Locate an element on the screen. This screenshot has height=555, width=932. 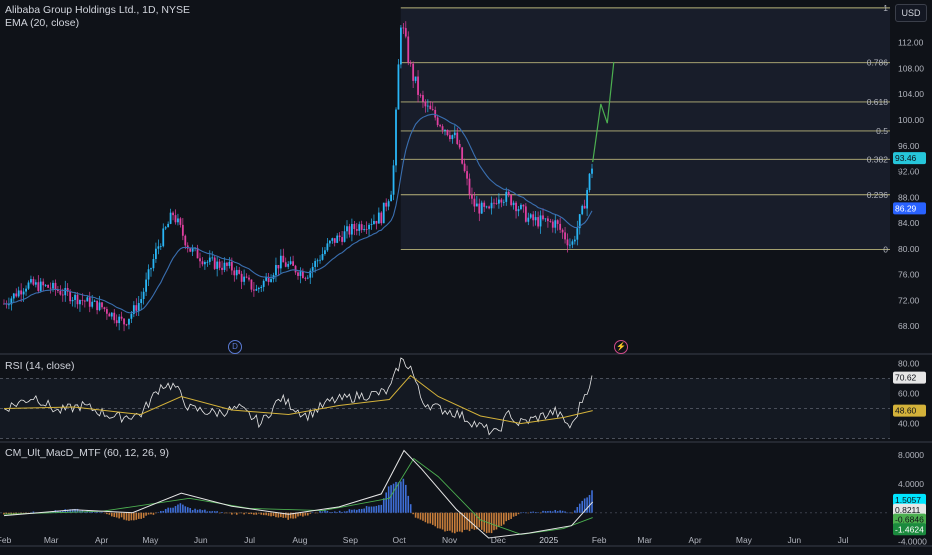
macd-histogram-label-bg is located at coordinates (909, 509).